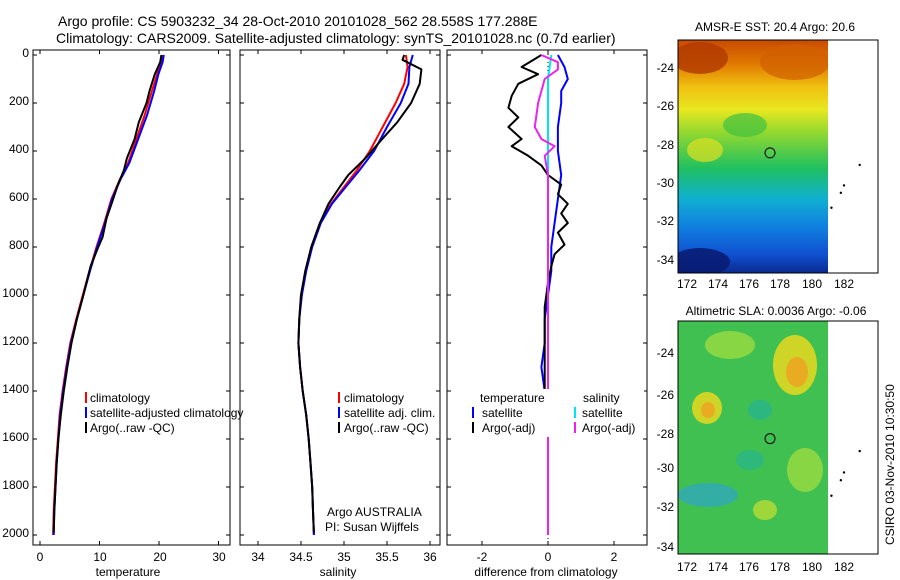 This screenshot has width=900, height=580. What do you see at coordinates (338, 572) in the screenshot?
I see `sal-x-label: salinity` at bounding box center [338, 572].